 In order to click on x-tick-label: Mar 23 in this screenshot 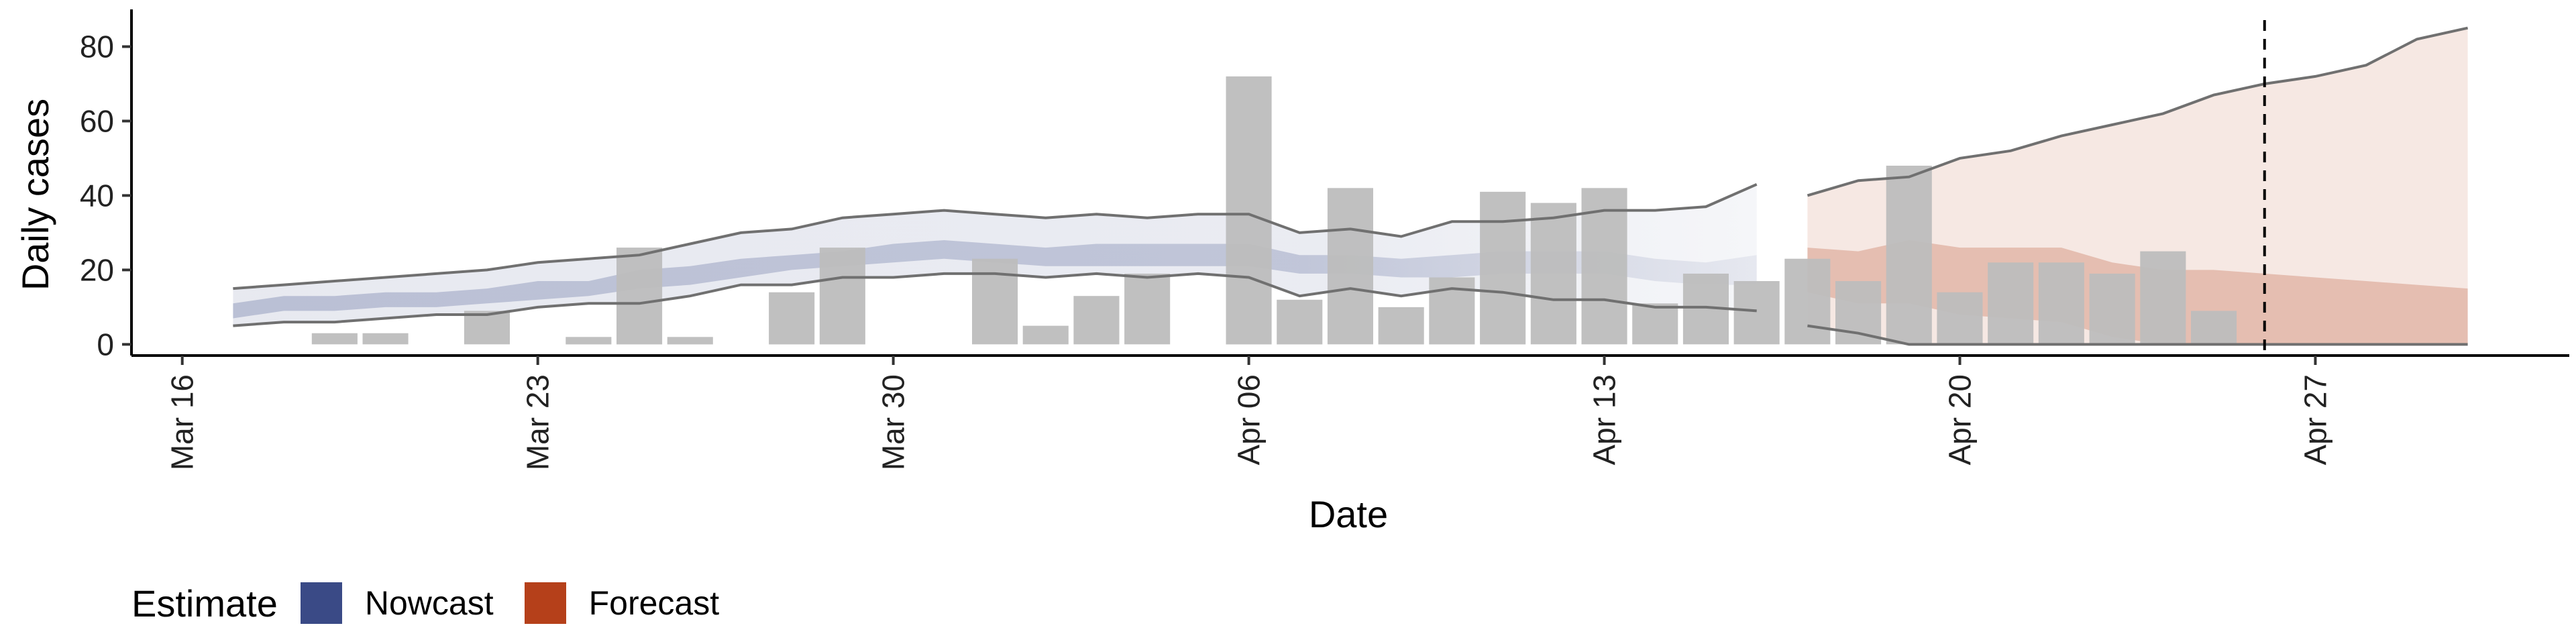, I will do `click(538, 422)`.